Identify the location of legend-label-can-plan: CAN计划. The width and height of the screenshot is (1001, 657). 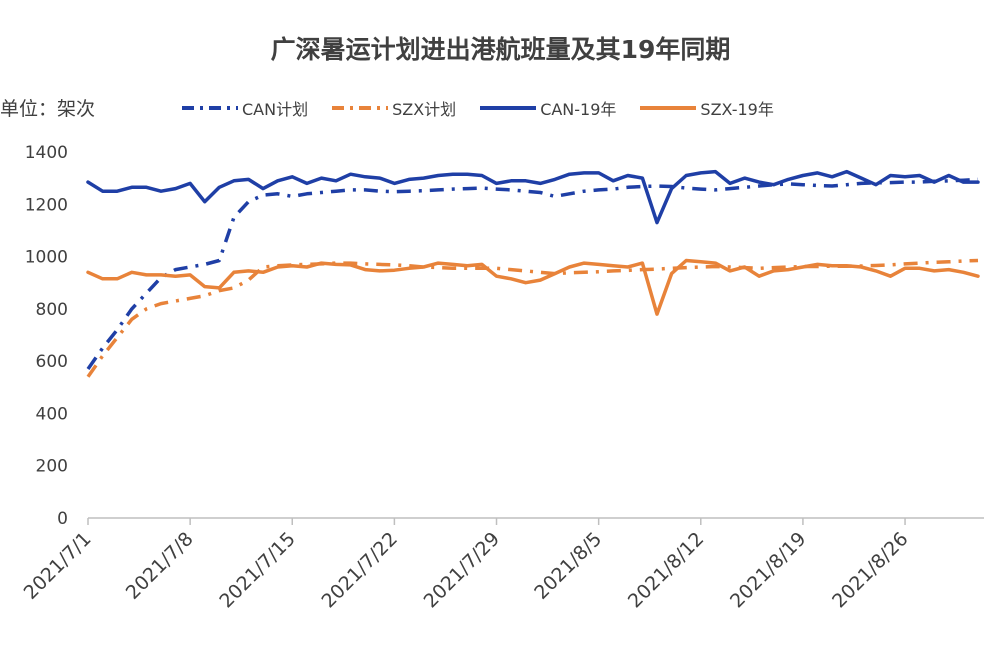
(275, 109).